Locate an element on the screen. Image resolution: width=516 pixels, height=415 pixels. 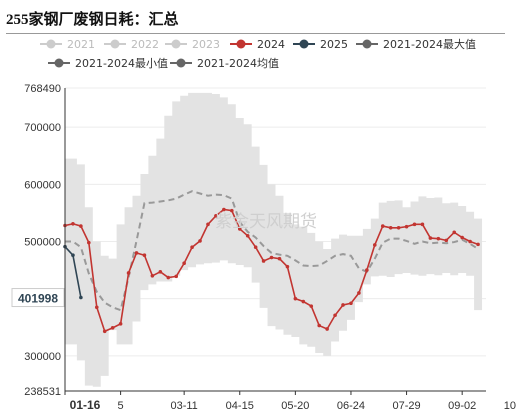
crosshair-label: 401998 is located at coordinates (38, 299).